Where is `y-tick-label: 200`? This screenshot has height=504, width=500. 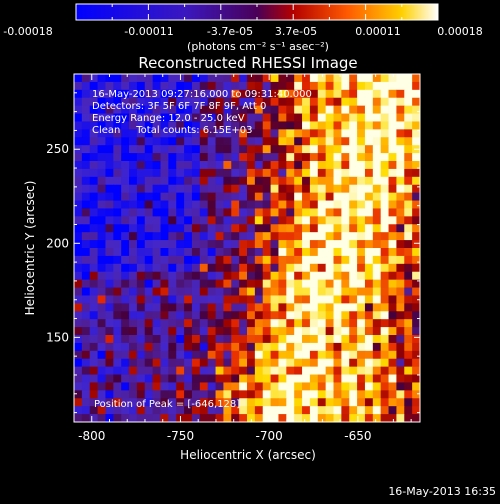
y-tick-label: 200 is located at coordinates (57, 243).